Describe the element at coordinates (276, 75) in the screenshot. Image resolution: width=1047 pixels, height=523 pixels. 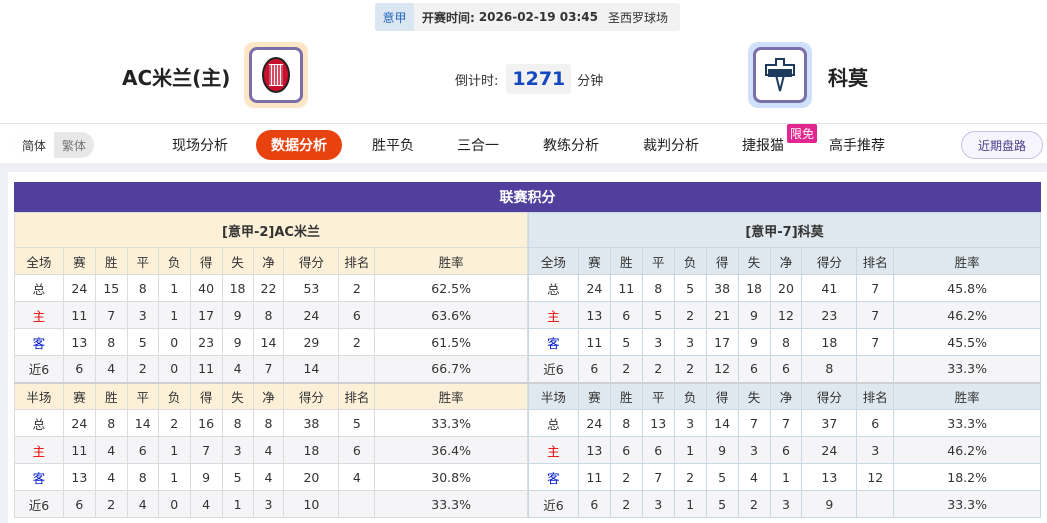
I see `home-team-logo` at that location.